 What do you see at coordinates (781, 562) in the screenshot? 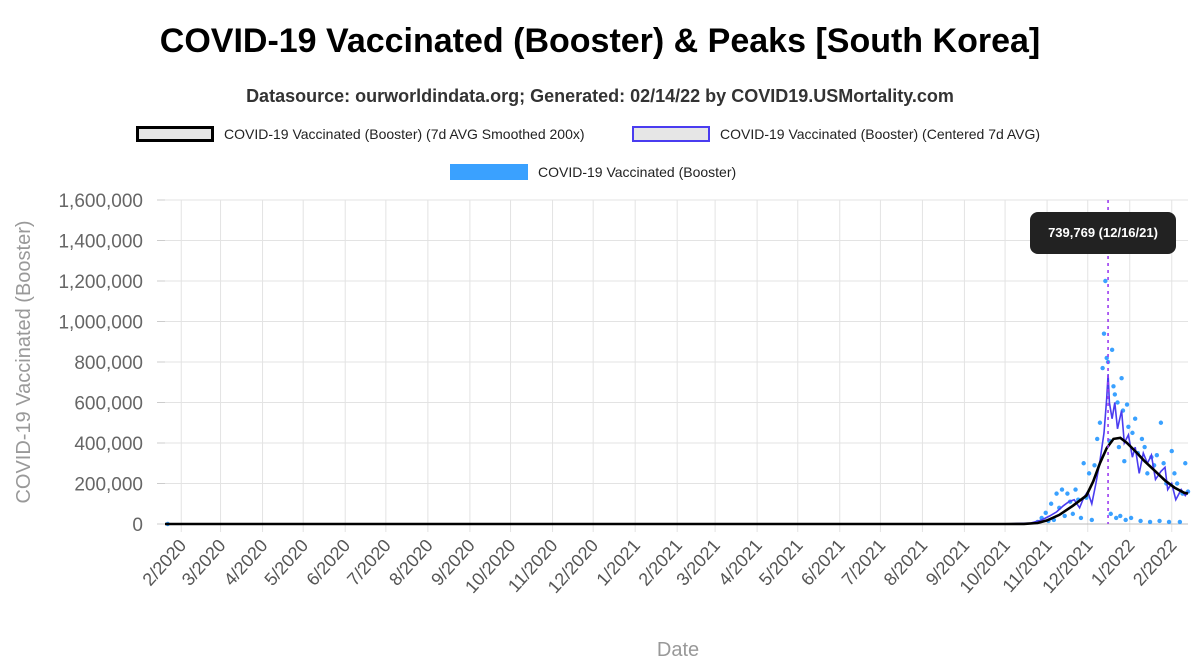
I see `x-tick-label: 5/2021` at bounding box center [781, 562].